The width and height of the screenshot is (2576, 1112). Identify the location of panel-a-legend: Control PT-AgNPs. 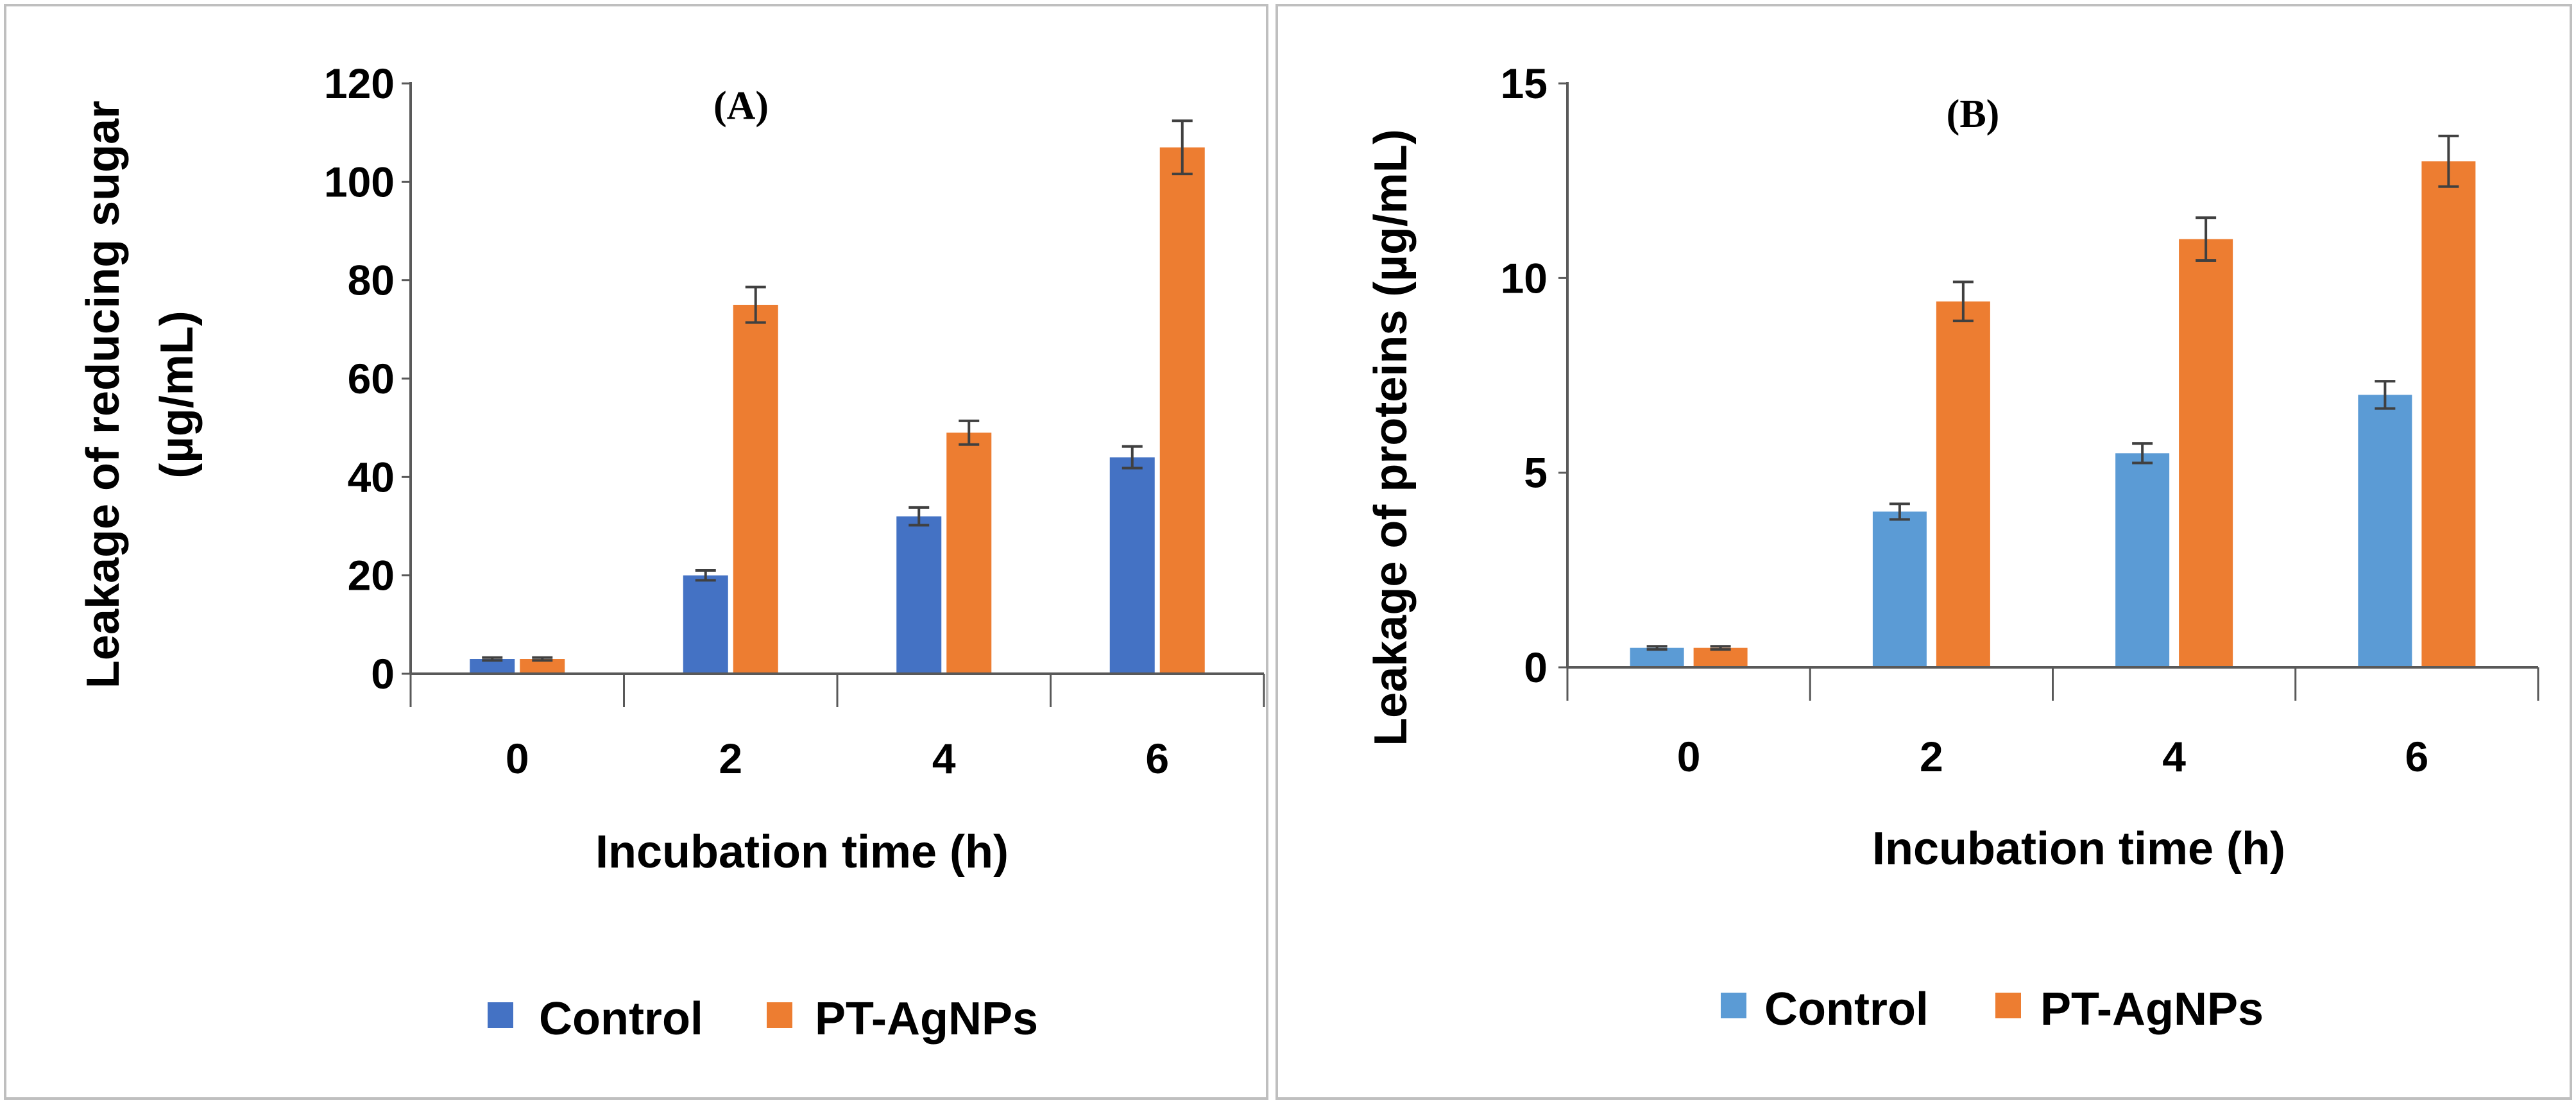
(763, 1019).